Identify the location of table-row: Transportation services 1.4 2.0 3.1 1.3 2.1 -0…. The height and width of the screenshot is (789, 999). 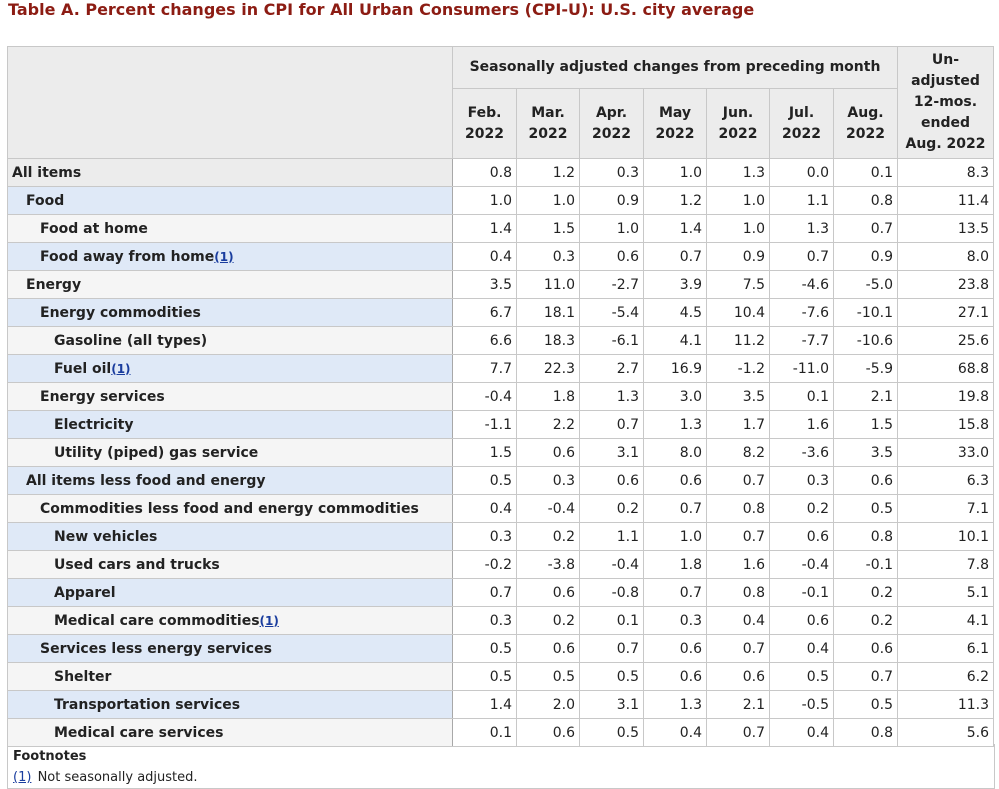
(500, 704).